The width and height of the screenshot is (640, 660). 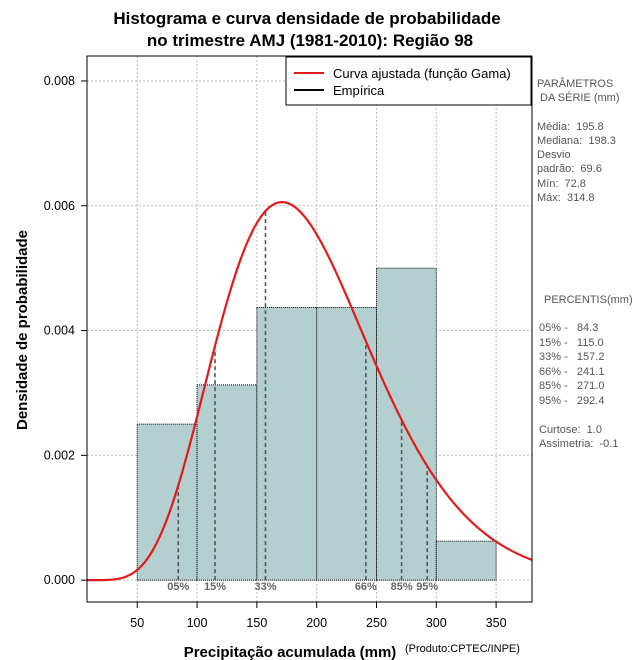 I want to click on percentile-label: 15%, so click(x=215, y=587).